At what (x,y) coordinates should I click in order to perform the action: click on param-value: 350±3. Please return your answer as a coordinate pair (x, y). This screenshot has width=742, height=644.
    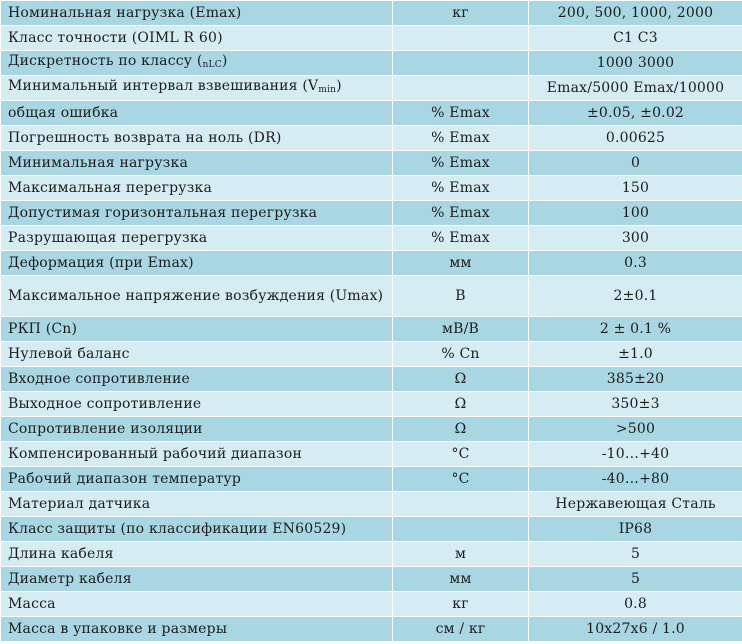
    Looking at the image, I should click on (635, 404).